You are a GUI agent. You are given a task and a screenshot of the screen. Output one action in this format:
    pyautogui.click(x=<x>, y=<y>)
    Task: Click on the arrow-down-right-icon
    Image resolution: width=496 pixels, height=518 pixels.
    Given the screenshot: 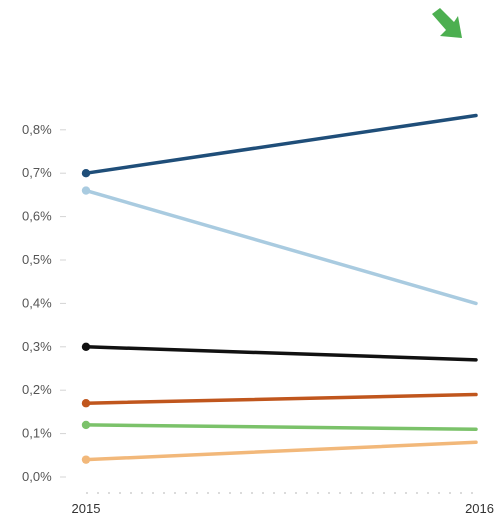 What is the action you would take?
    pyautogui.click(x=447, y=23)
    